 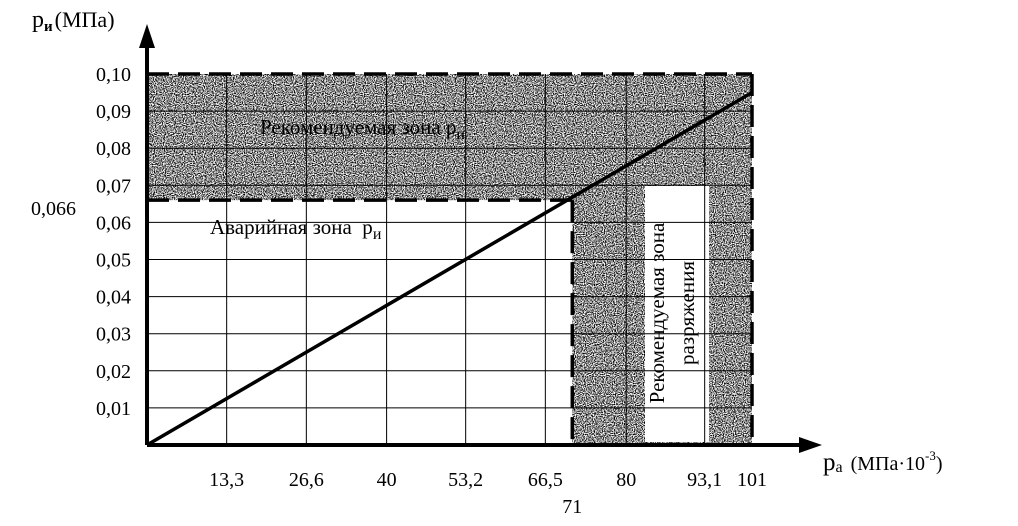 I want to click on vacuum-zone-label-line2: разряжения, so click(x=687, y=313).